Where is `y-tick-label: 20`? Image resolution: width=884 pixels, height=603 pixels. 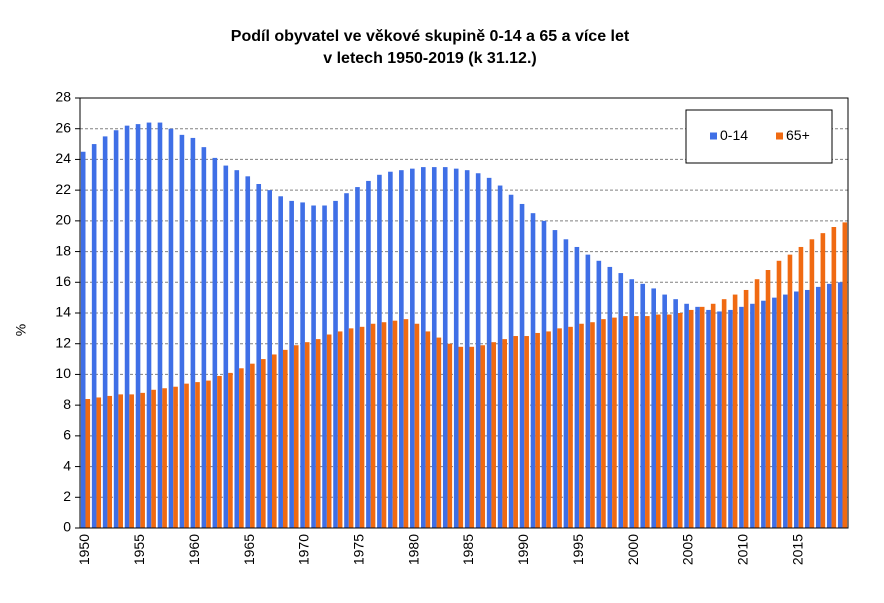
y-tick-label: 20 is located at coordinates (63, 220).